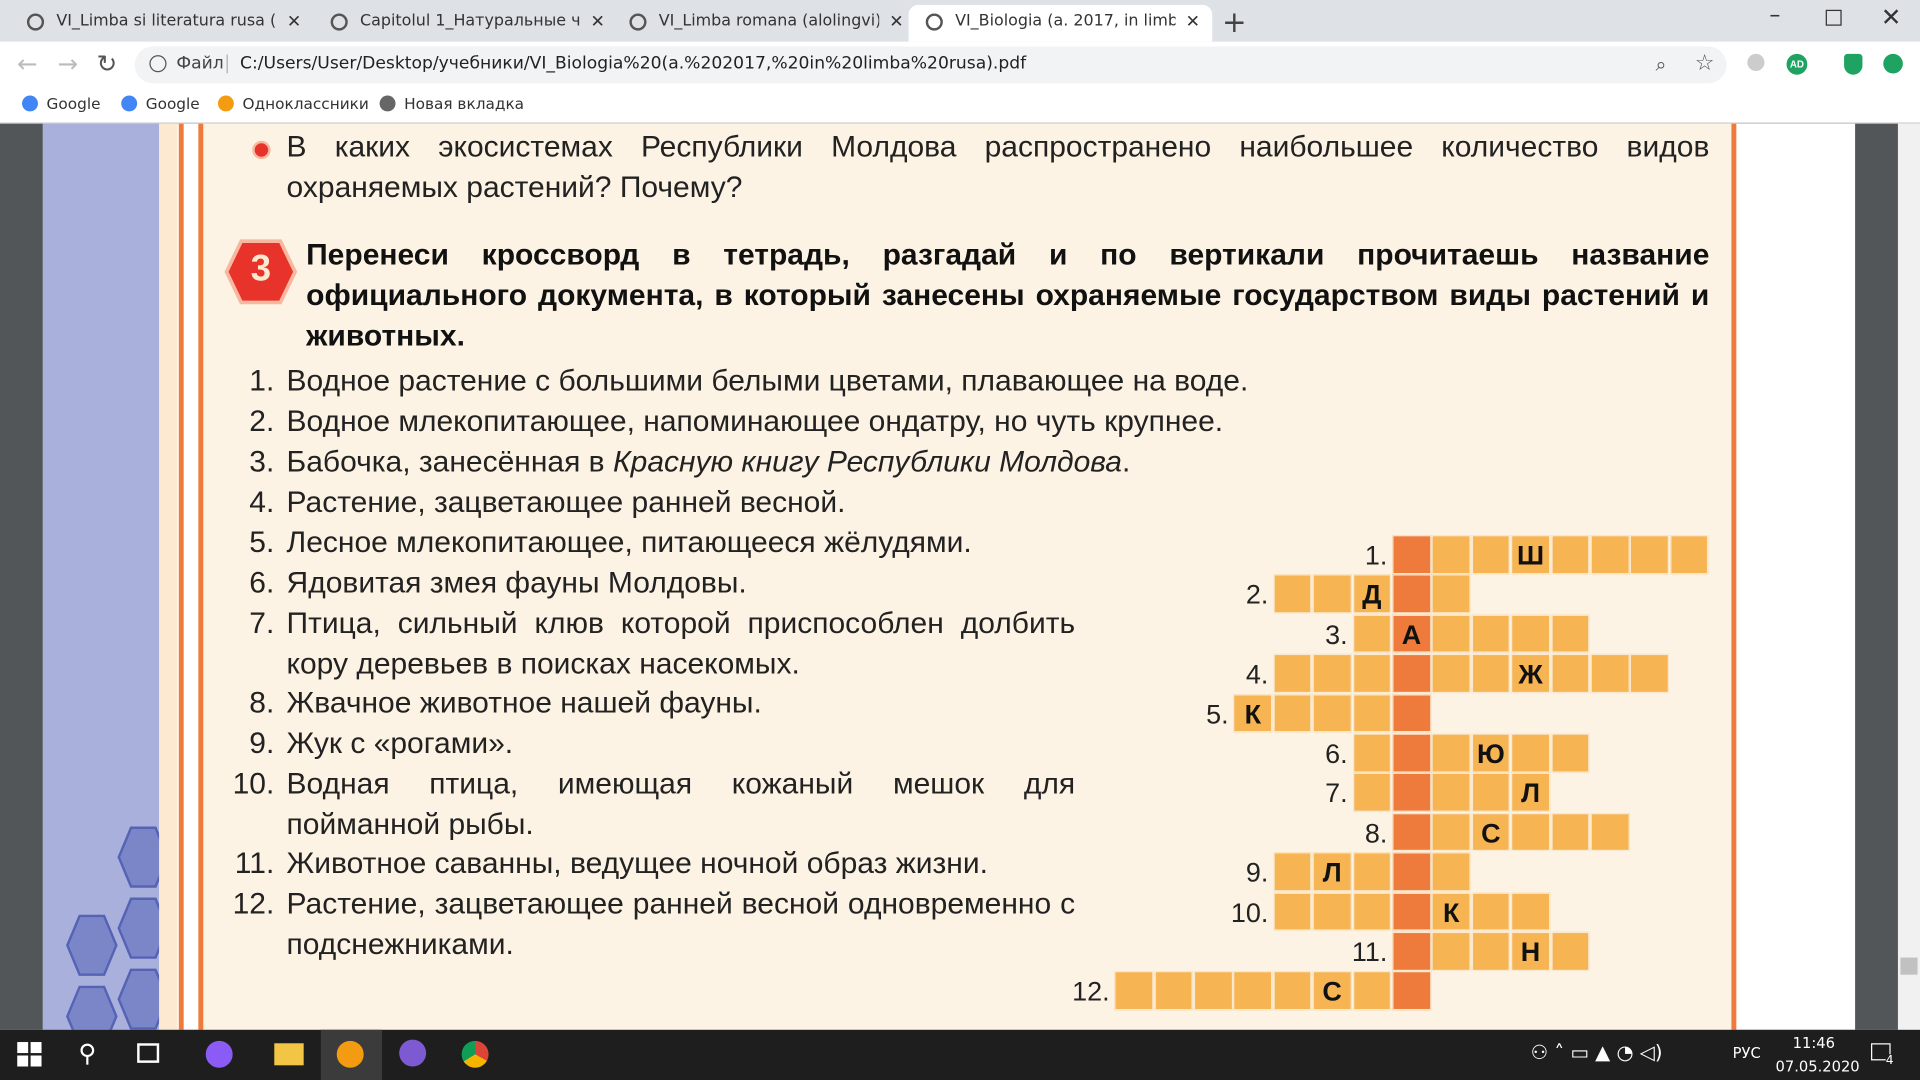 The image size is (1920, 1080). I want to click on tab: VI_Limba si literatura rusa (a. 201 ✕, so click(162, 23).